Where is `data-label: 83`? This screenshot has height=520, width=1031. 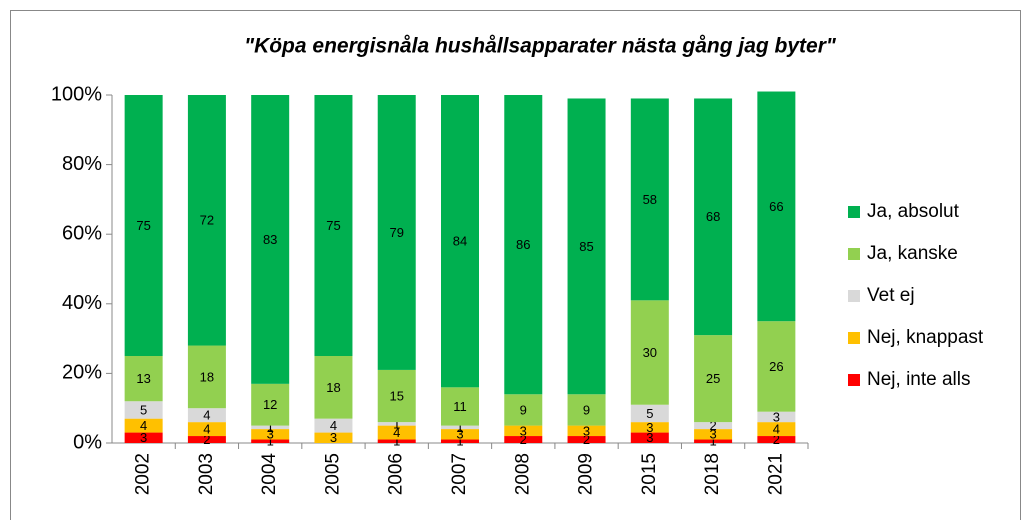
data-label: 83 is located at coordinates (270, 239).